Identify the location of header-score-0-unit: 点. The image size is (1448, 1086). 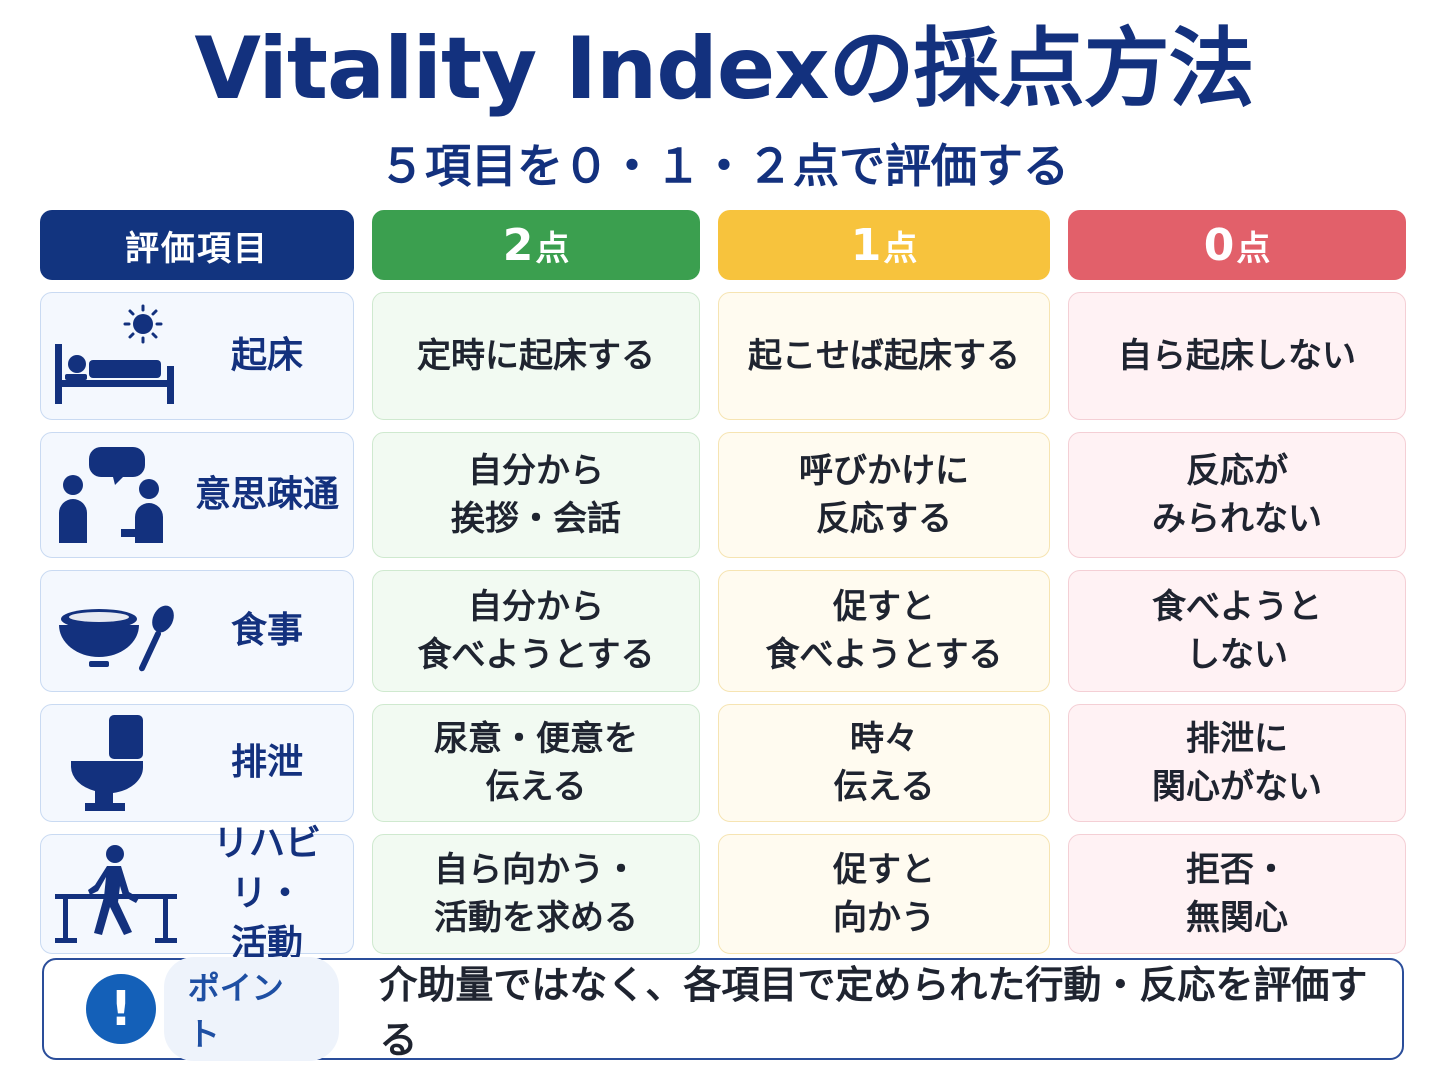
(1253, 248).